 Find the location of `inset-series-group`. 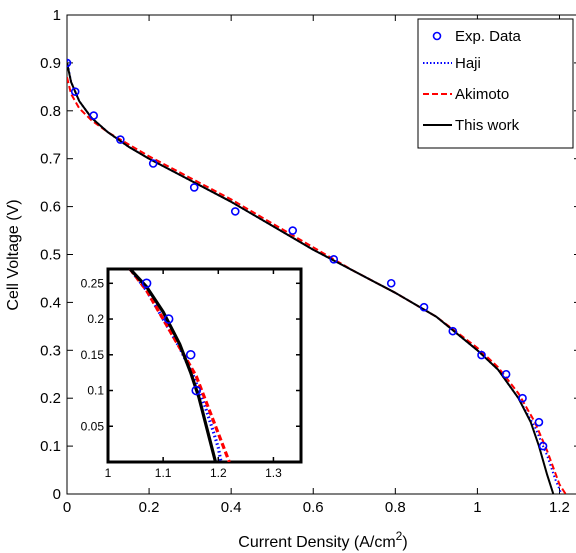

inset-series-group is located at coordinates (179, 365).